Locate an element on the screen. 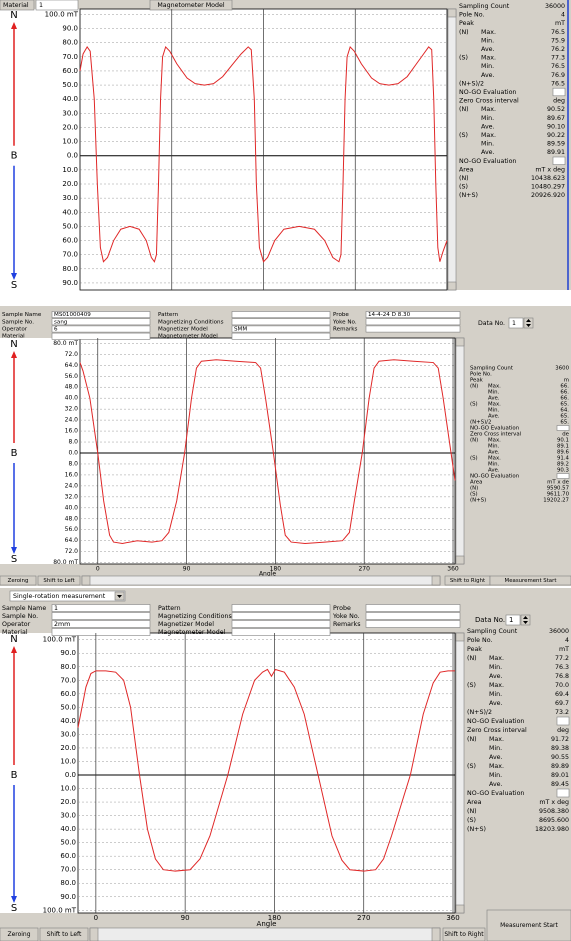  stat-group: (N+S)/2 is located at coordinates (479, 712).